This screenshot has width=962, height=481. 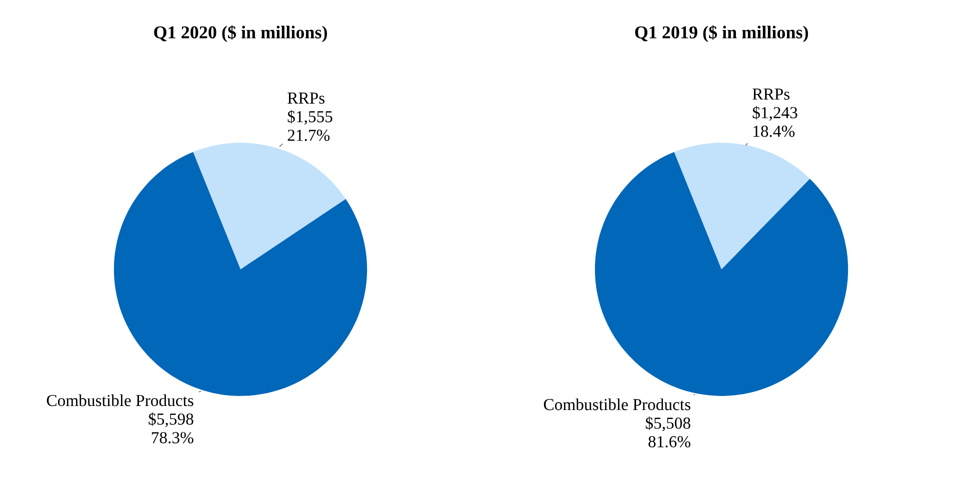 What do you see at coordinates (171, 428) in the screenshot?
I see `data-label: $5,598 78.3%` at bounding box center [171, 428].